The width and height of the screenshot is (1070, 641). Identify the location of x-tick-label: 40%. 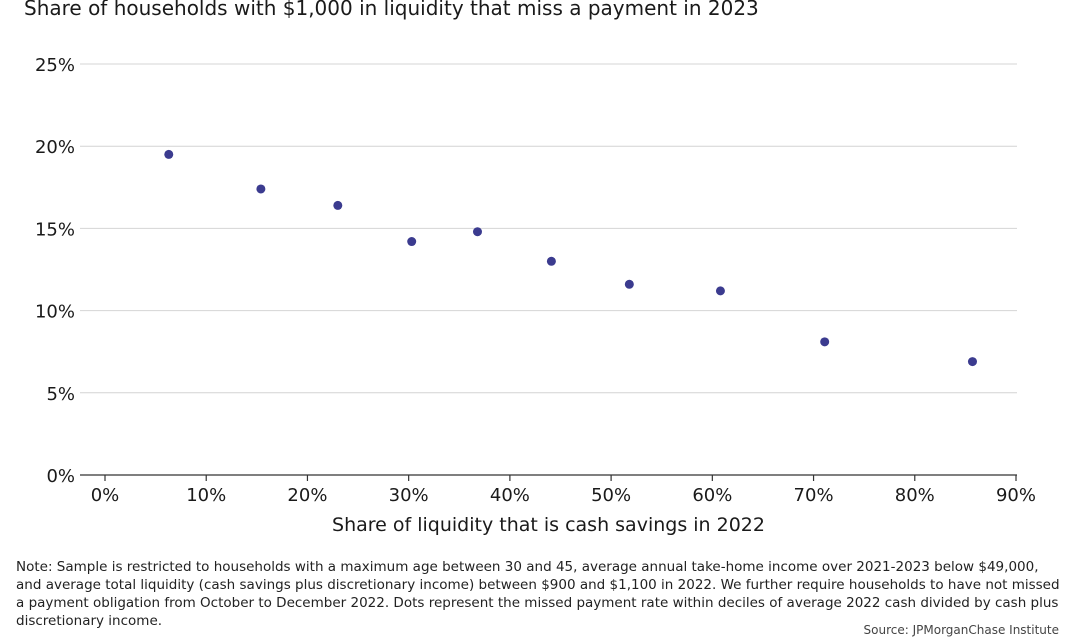
(510, 495).